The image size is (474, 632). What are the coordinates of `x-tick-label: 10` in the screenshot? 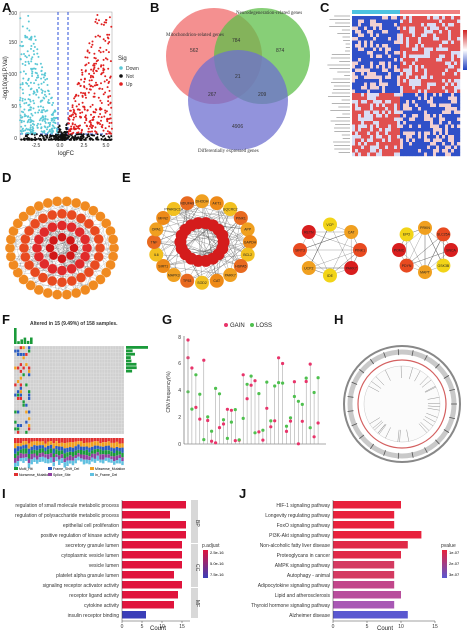 It's located at (401, 627).